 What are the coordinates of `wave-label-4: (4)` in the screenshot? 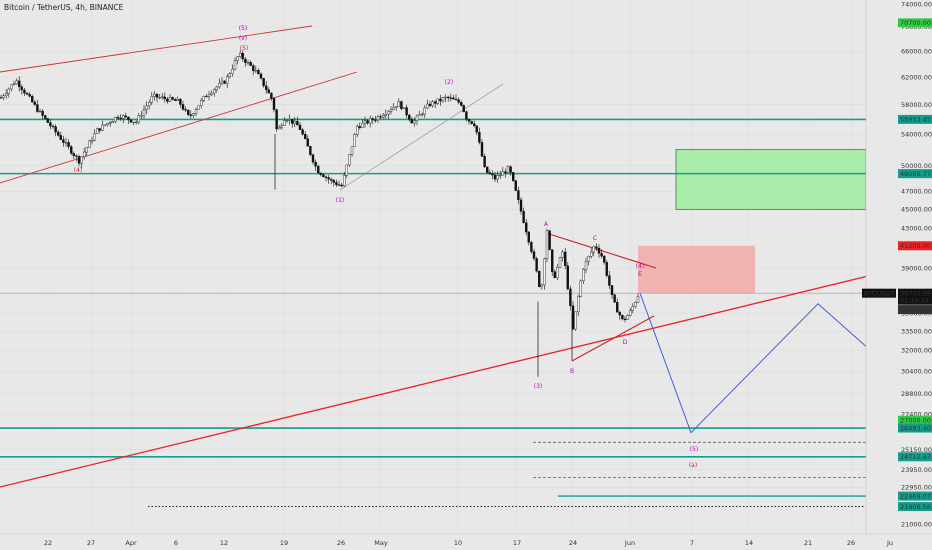 It's located at (78, 170).